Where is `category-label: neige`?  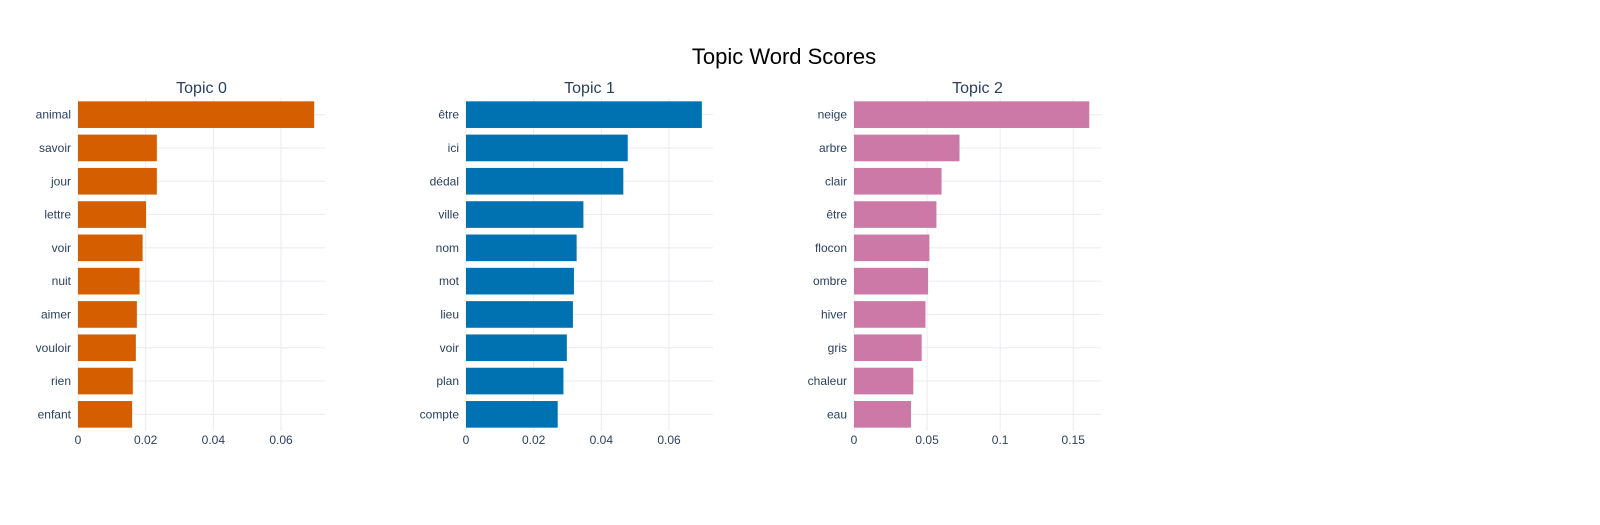 category-label: neige is located at coordinates (833, 115).